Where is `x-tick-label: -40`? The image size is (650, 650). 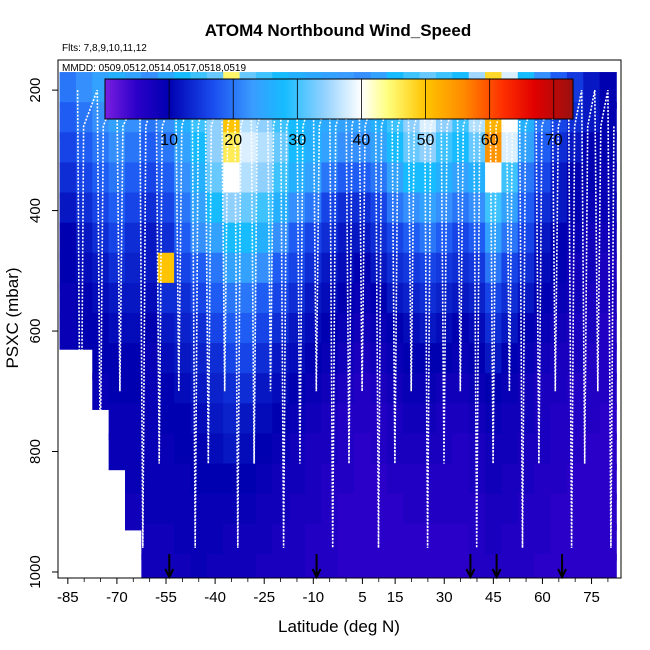
x-tick-label: -40 is located at coordinates (215, 597).